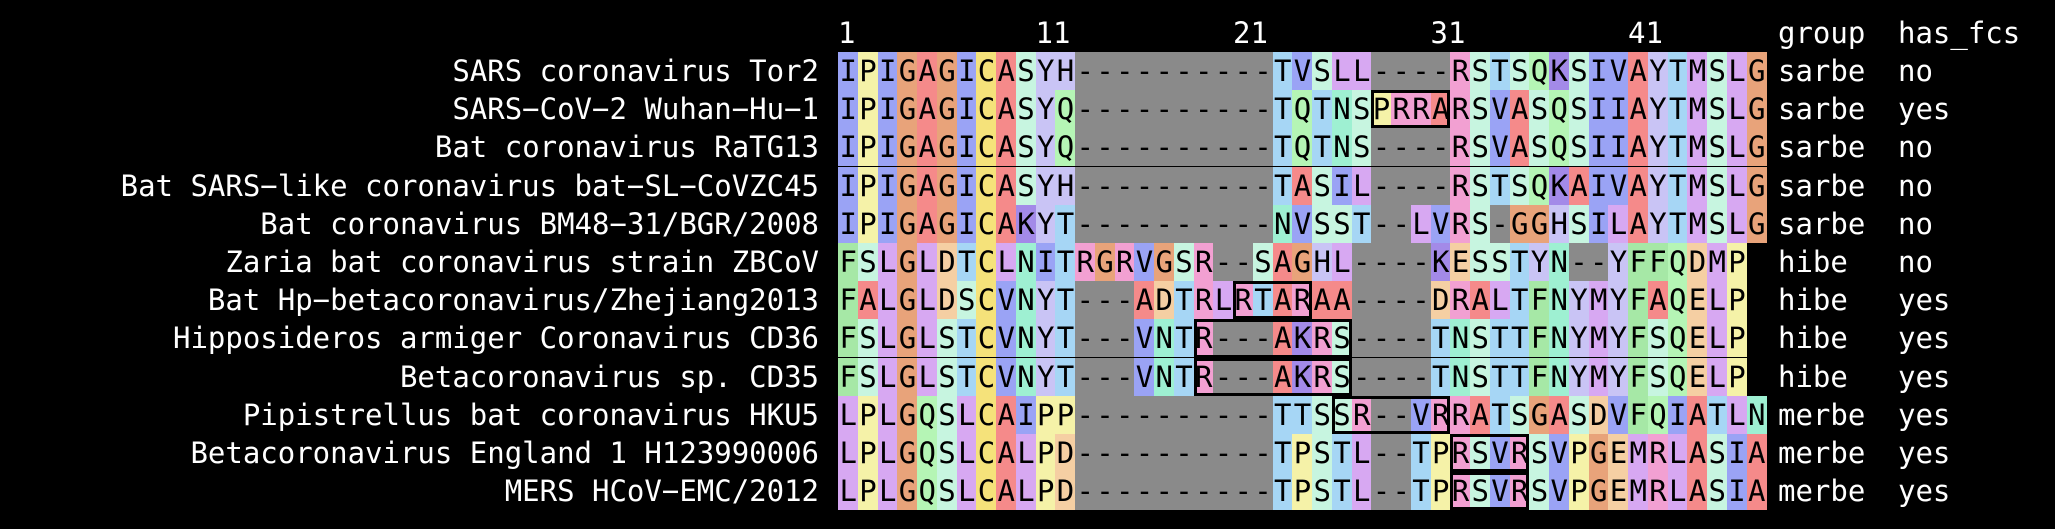  What do you see at coordinates (1915, 71) in the screenshot?
I see `has-fcs-value: no` at bounding box center [1915, 71].